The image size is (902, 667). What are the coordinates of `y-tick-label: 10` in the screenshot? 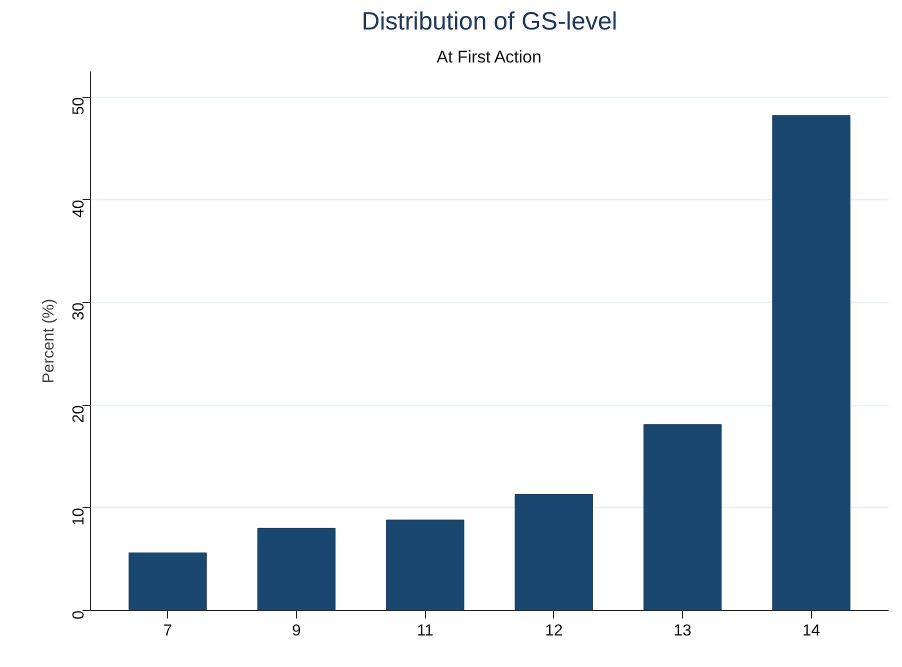 It's located at (79, 517).